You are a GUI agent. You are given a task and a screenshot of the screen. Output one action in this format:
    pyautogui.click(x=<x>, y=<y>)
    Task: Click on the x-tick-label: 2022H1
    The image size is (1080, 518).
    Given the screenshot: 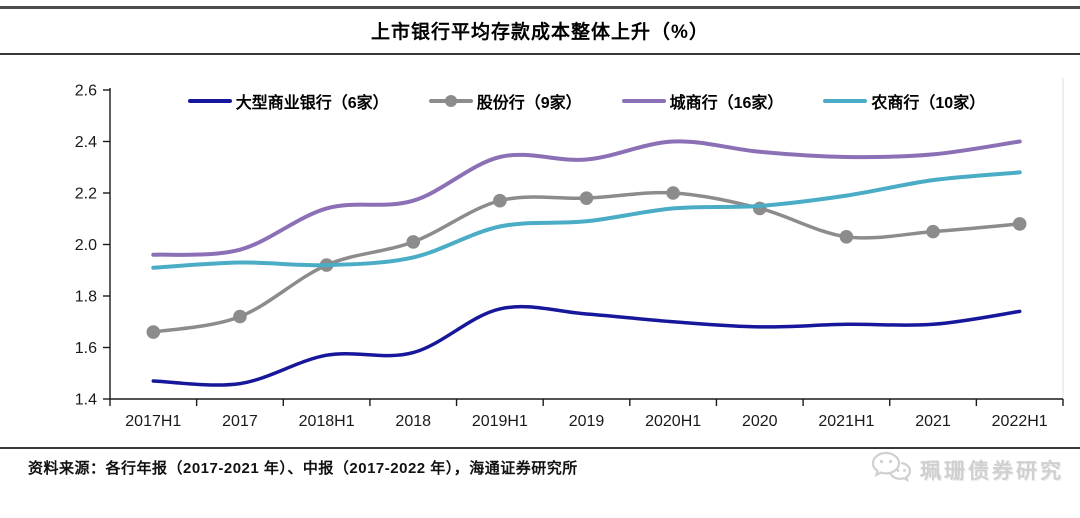 What is the action you would take?
    pyautogui.click(x=1020, y=421)
    